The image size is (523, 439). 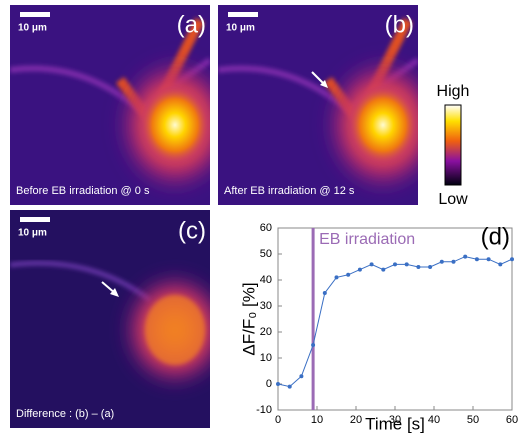 What do you see at coordinates (65, 414) in the screenshot?
I see `caption: Difference : (b) – (a)` at bounding box center [65, 414].